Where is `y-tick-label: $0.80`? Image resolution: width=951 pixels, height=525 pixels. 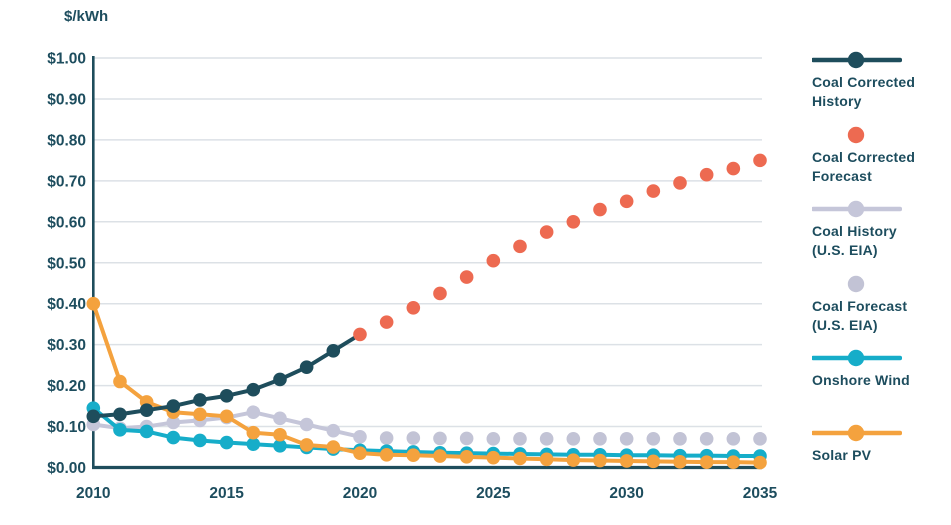 y-tick-label: $0.80 is located at coordinates (66, 140).